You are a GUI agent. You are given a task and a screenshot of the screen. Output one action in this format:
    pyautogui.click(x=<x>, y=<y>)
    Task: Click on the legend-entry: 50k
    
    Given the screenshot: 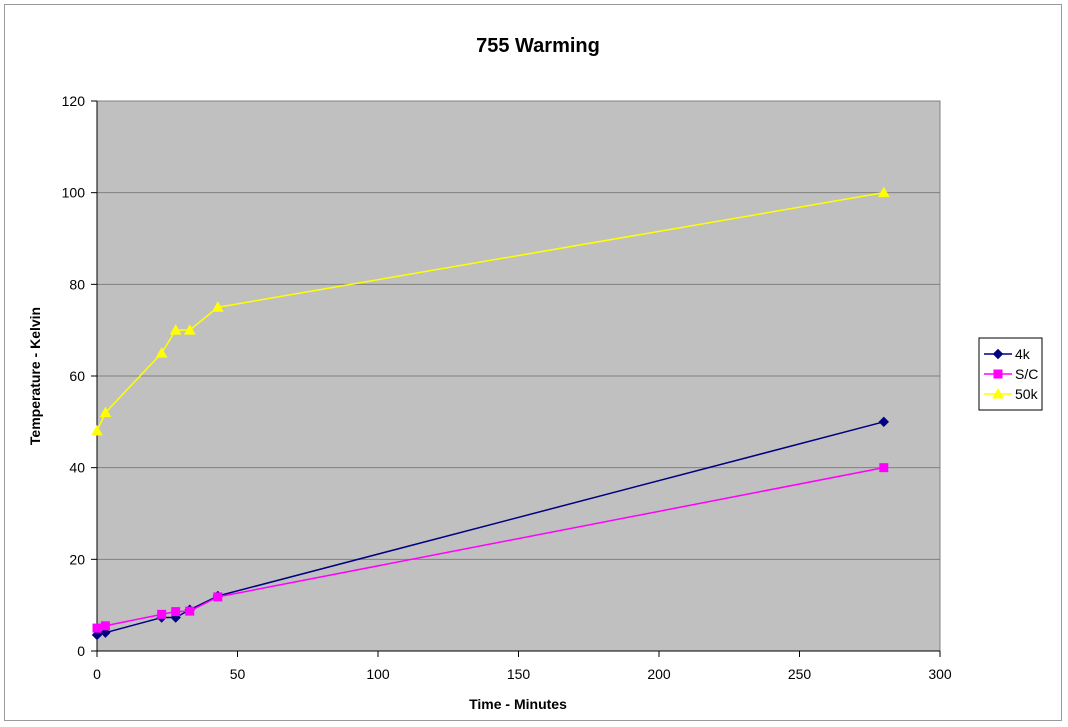 What is the action you would take?
    pyautogui.click(x=1011, y=394)
    